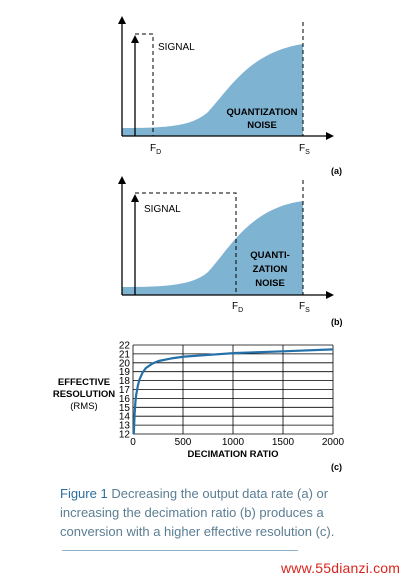 Image resolution: width=407 pixels, height=581 pixels. Describe the element at coordinates (133, 442) in the screenshot. I see `x-tick-label: 0` at that location.